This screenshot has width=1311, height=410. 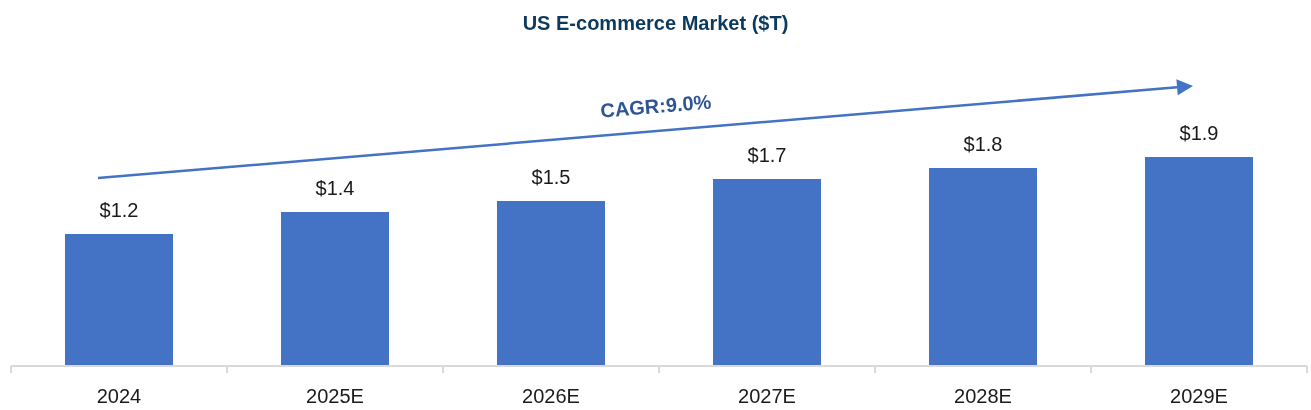 I want to click on x-tick-label: 2029E, so click(x=1199, y=396).